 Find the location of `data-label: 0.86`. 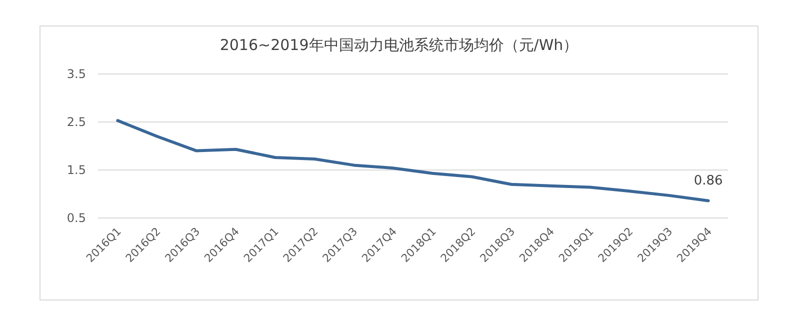

data-label: 0.86 is located at coordinates (708, 181).